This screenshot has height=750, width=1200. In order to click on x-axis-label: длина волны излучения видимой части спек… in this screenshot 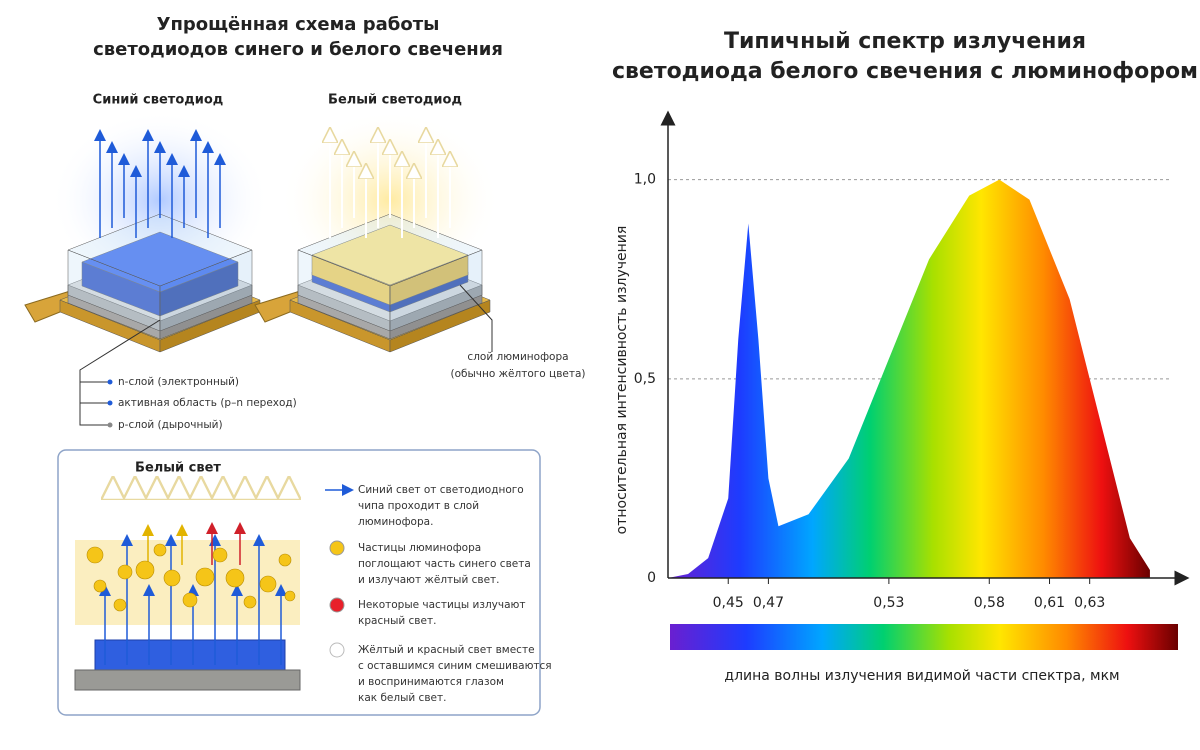, I will do `click(921, 676)`.